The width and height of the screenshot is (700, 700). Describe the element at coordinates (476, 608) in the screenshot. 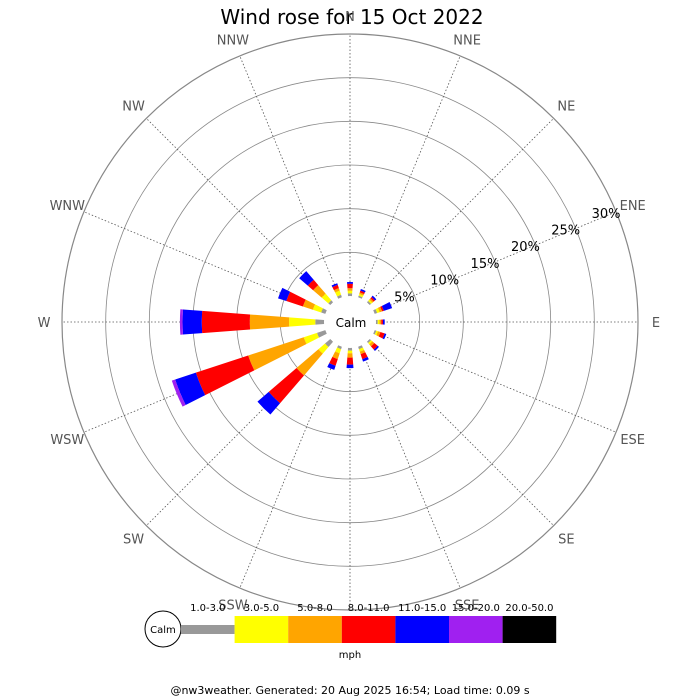

I see `legend-bin-label: 15.0-20.0` at that location.